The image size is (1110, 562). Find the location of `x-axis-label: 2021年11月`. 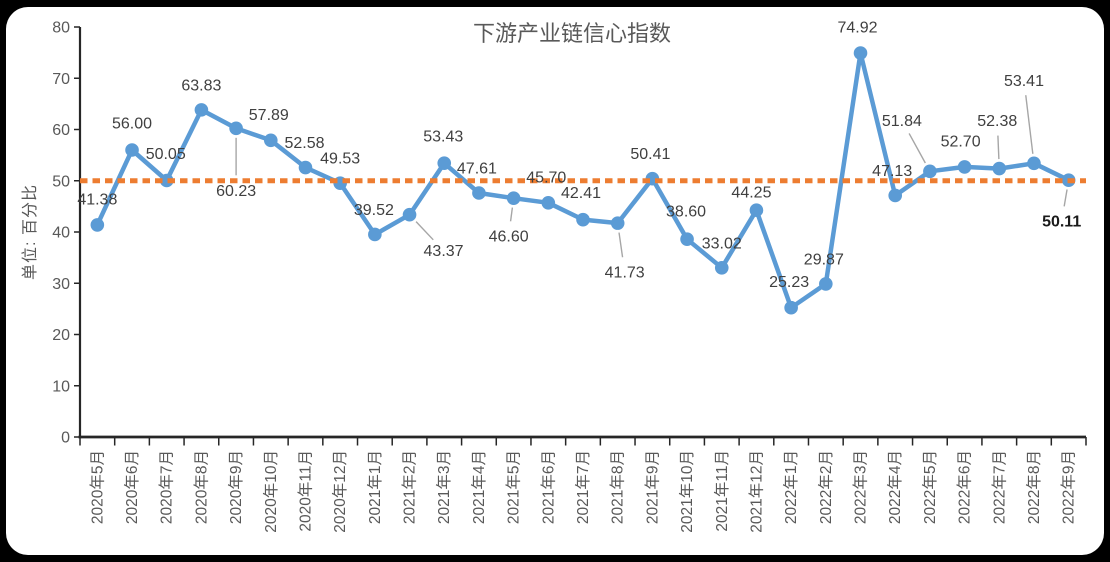

x-axis-label: 2021年11月 is located at coordinates (722, 491).